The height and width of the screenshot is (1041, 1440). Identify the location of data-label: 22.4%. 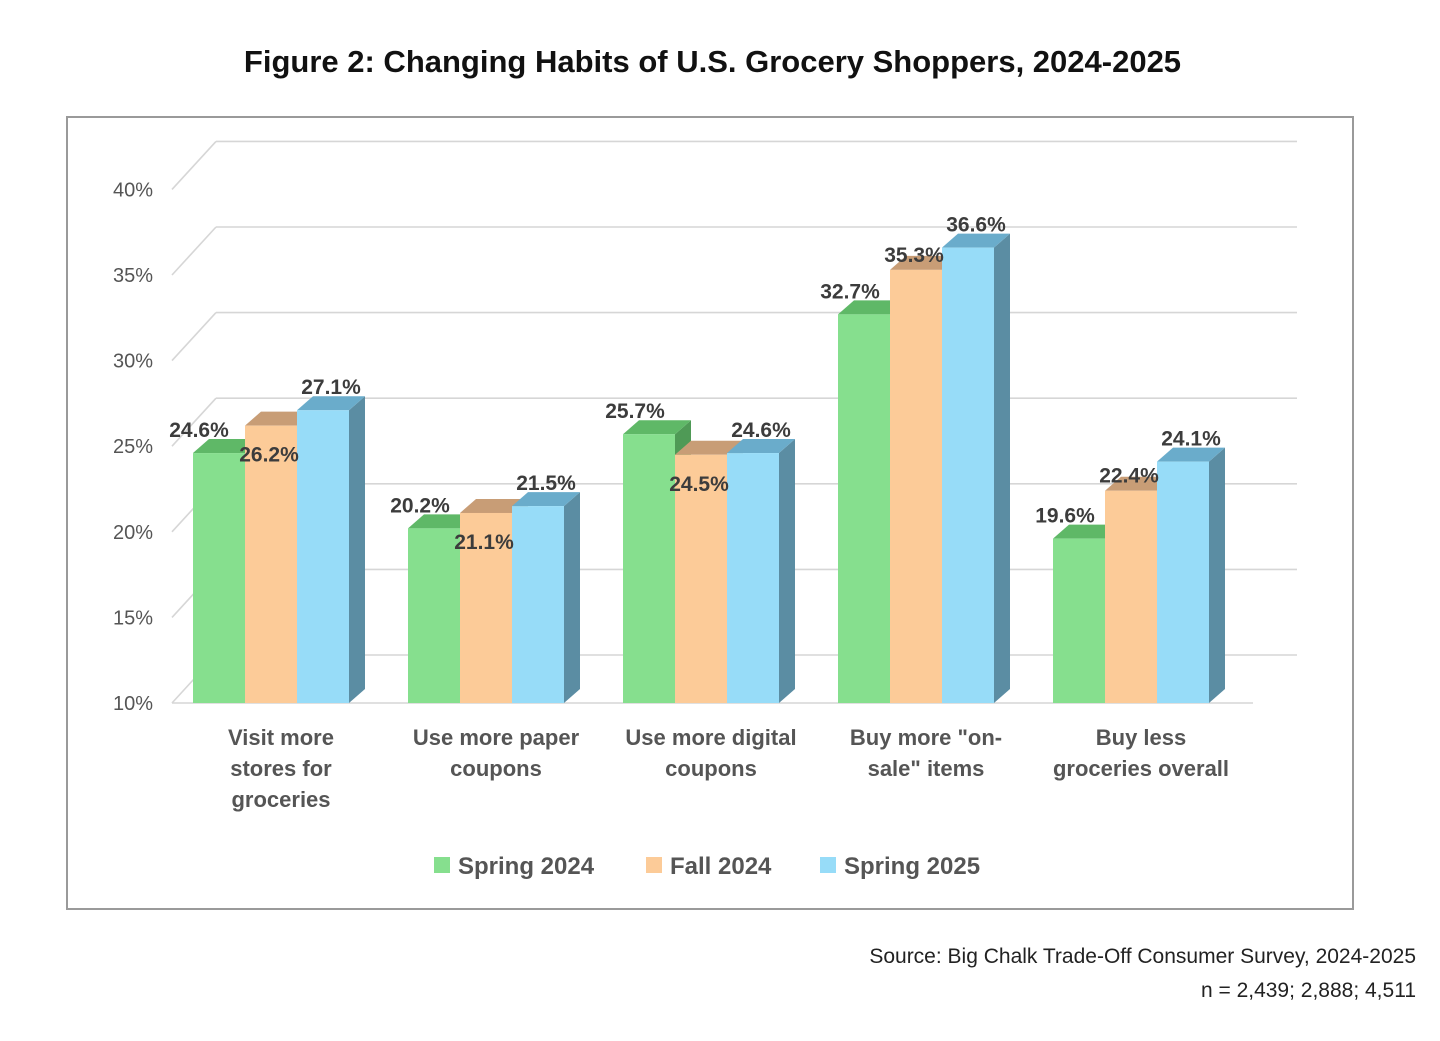
(1129, 476).